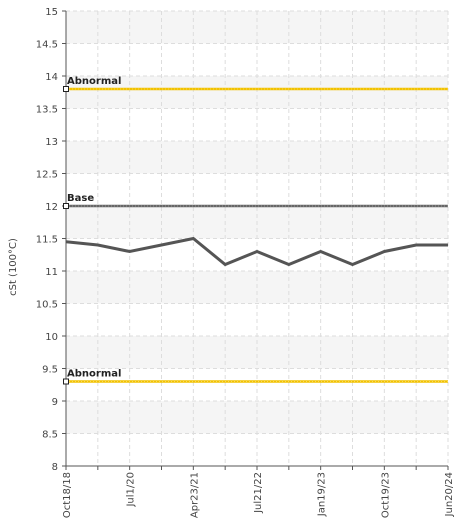 This screenshot has width=454, height=528. Describe the element at coordinates (51, 12) in the screenshot. I see `y-tick-label: 15` at that location.